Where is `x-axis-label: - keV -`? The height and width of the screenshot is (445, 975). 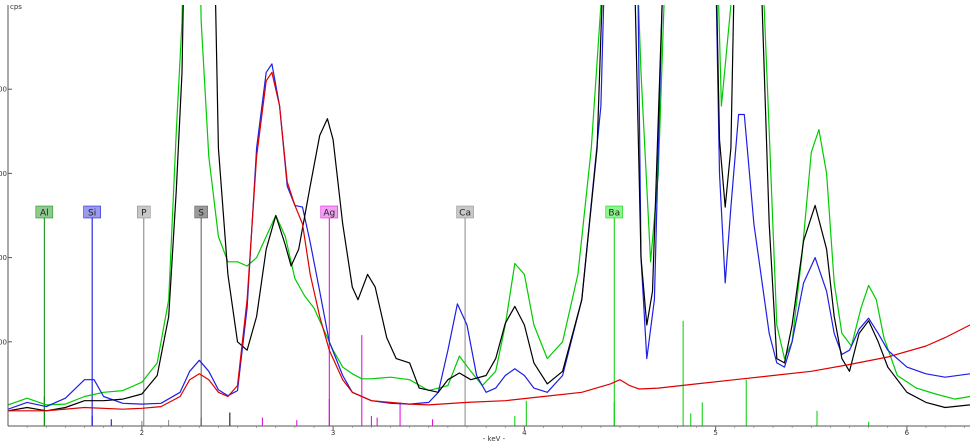 x-axis-label: - keV - is located at coordinates (494, 439).